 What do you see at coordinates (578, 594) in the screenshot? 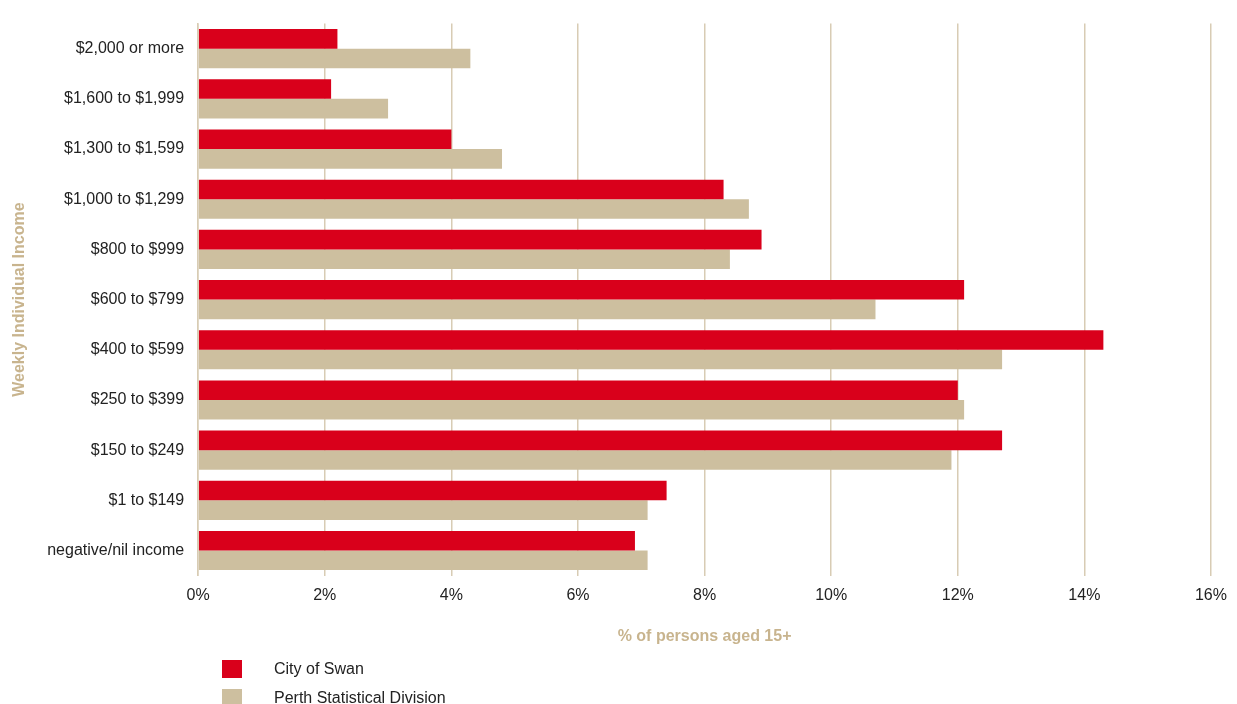
I see `x-tick-label: 6%` at bounding box center [578, 594].